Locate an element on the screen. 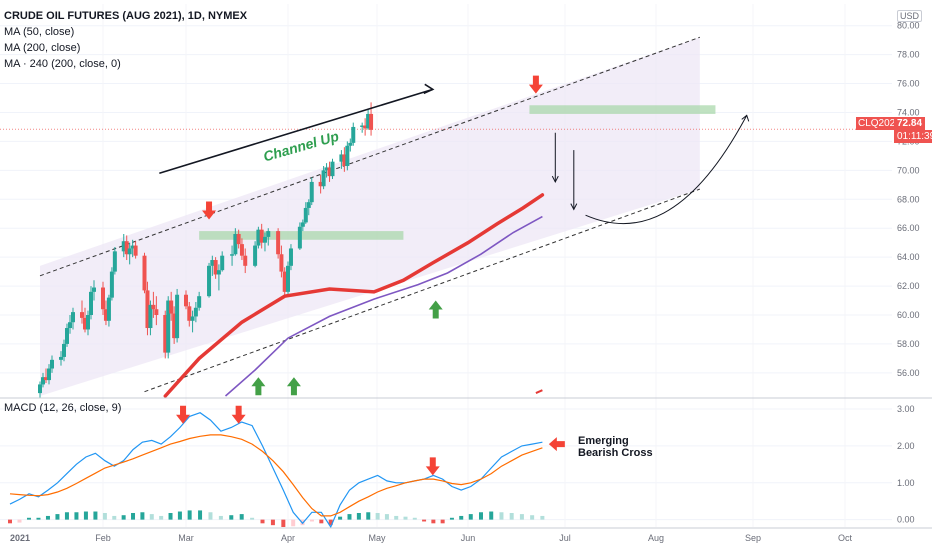 This screenshot has height=550, width=932. projection-arrow-1-head is located at coordinates (555, 179).